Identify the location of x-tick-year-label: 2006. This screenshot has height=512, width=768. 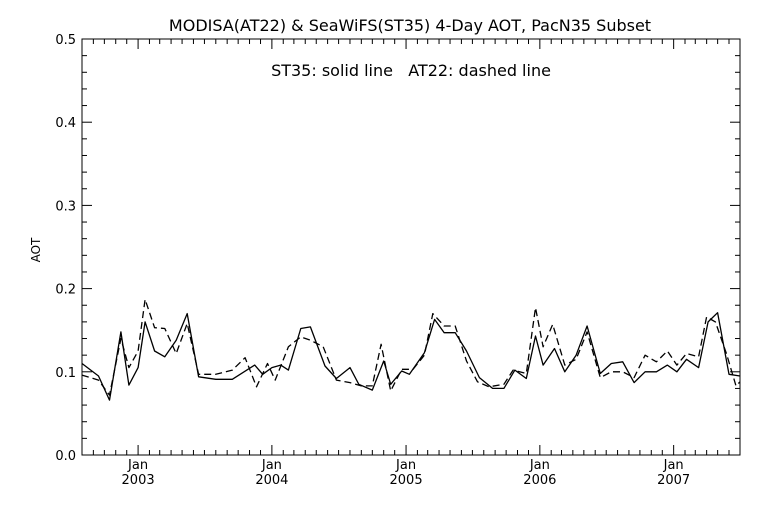
(539, 480).